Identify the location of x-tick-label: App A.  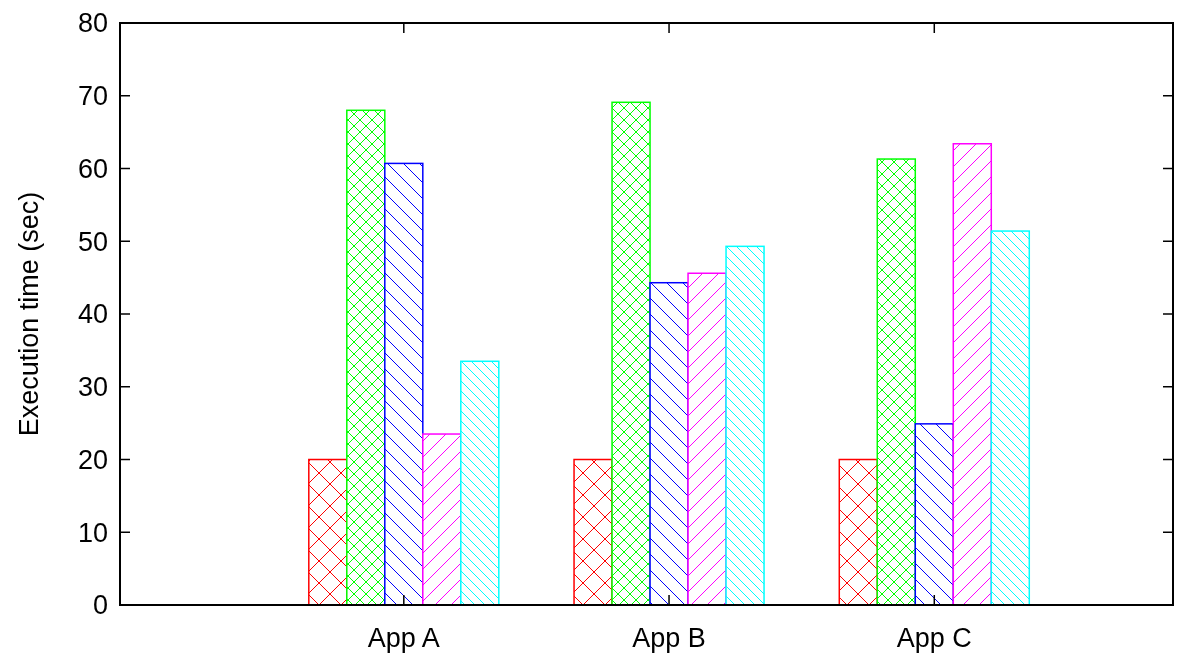
(403, 638).